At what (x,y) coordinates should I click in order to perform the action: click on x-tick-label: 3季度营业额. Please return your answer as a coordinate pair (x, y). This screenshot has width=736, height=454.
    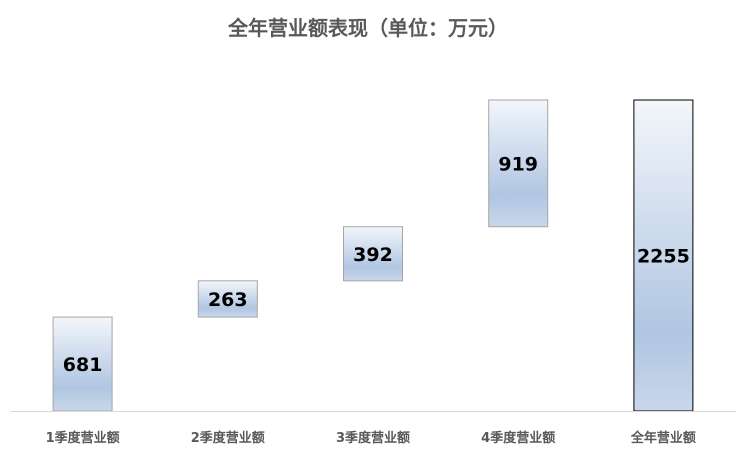
    Looking at the image, I should click on (373, 438).